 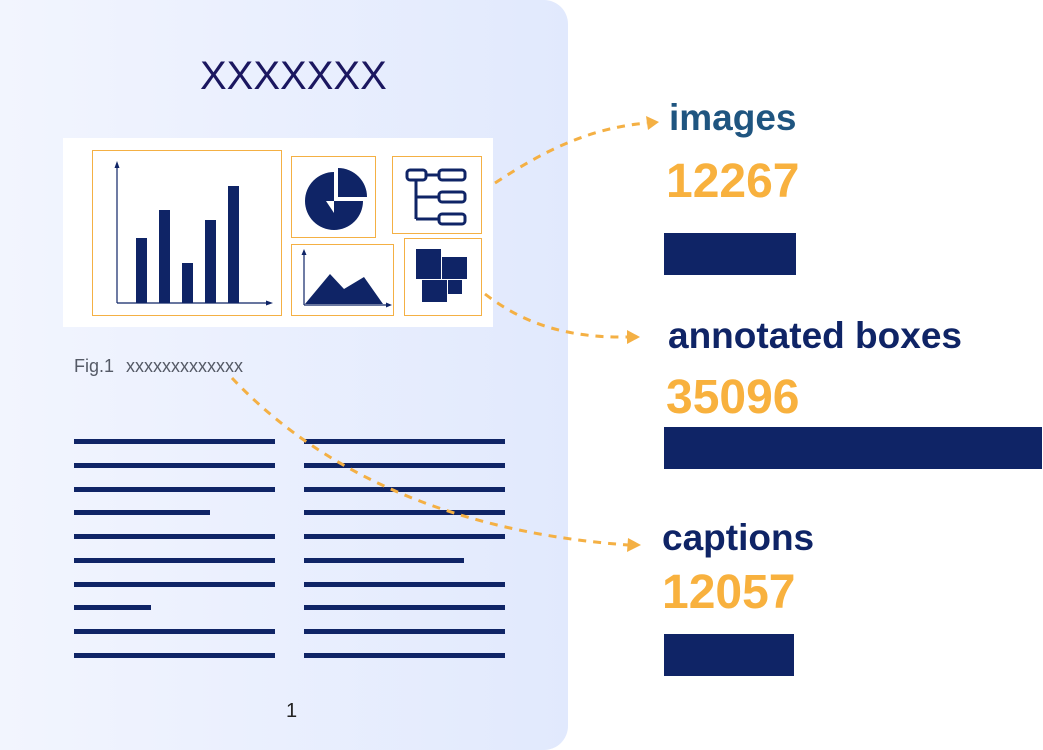 I want to click on flowchart-box, so click(x=437, y=195).